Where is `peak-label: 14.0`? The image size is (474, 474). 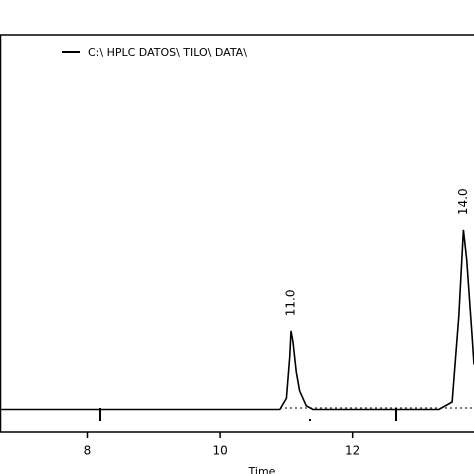
peak-label: 14.0 is located at coordinates (463, 201).